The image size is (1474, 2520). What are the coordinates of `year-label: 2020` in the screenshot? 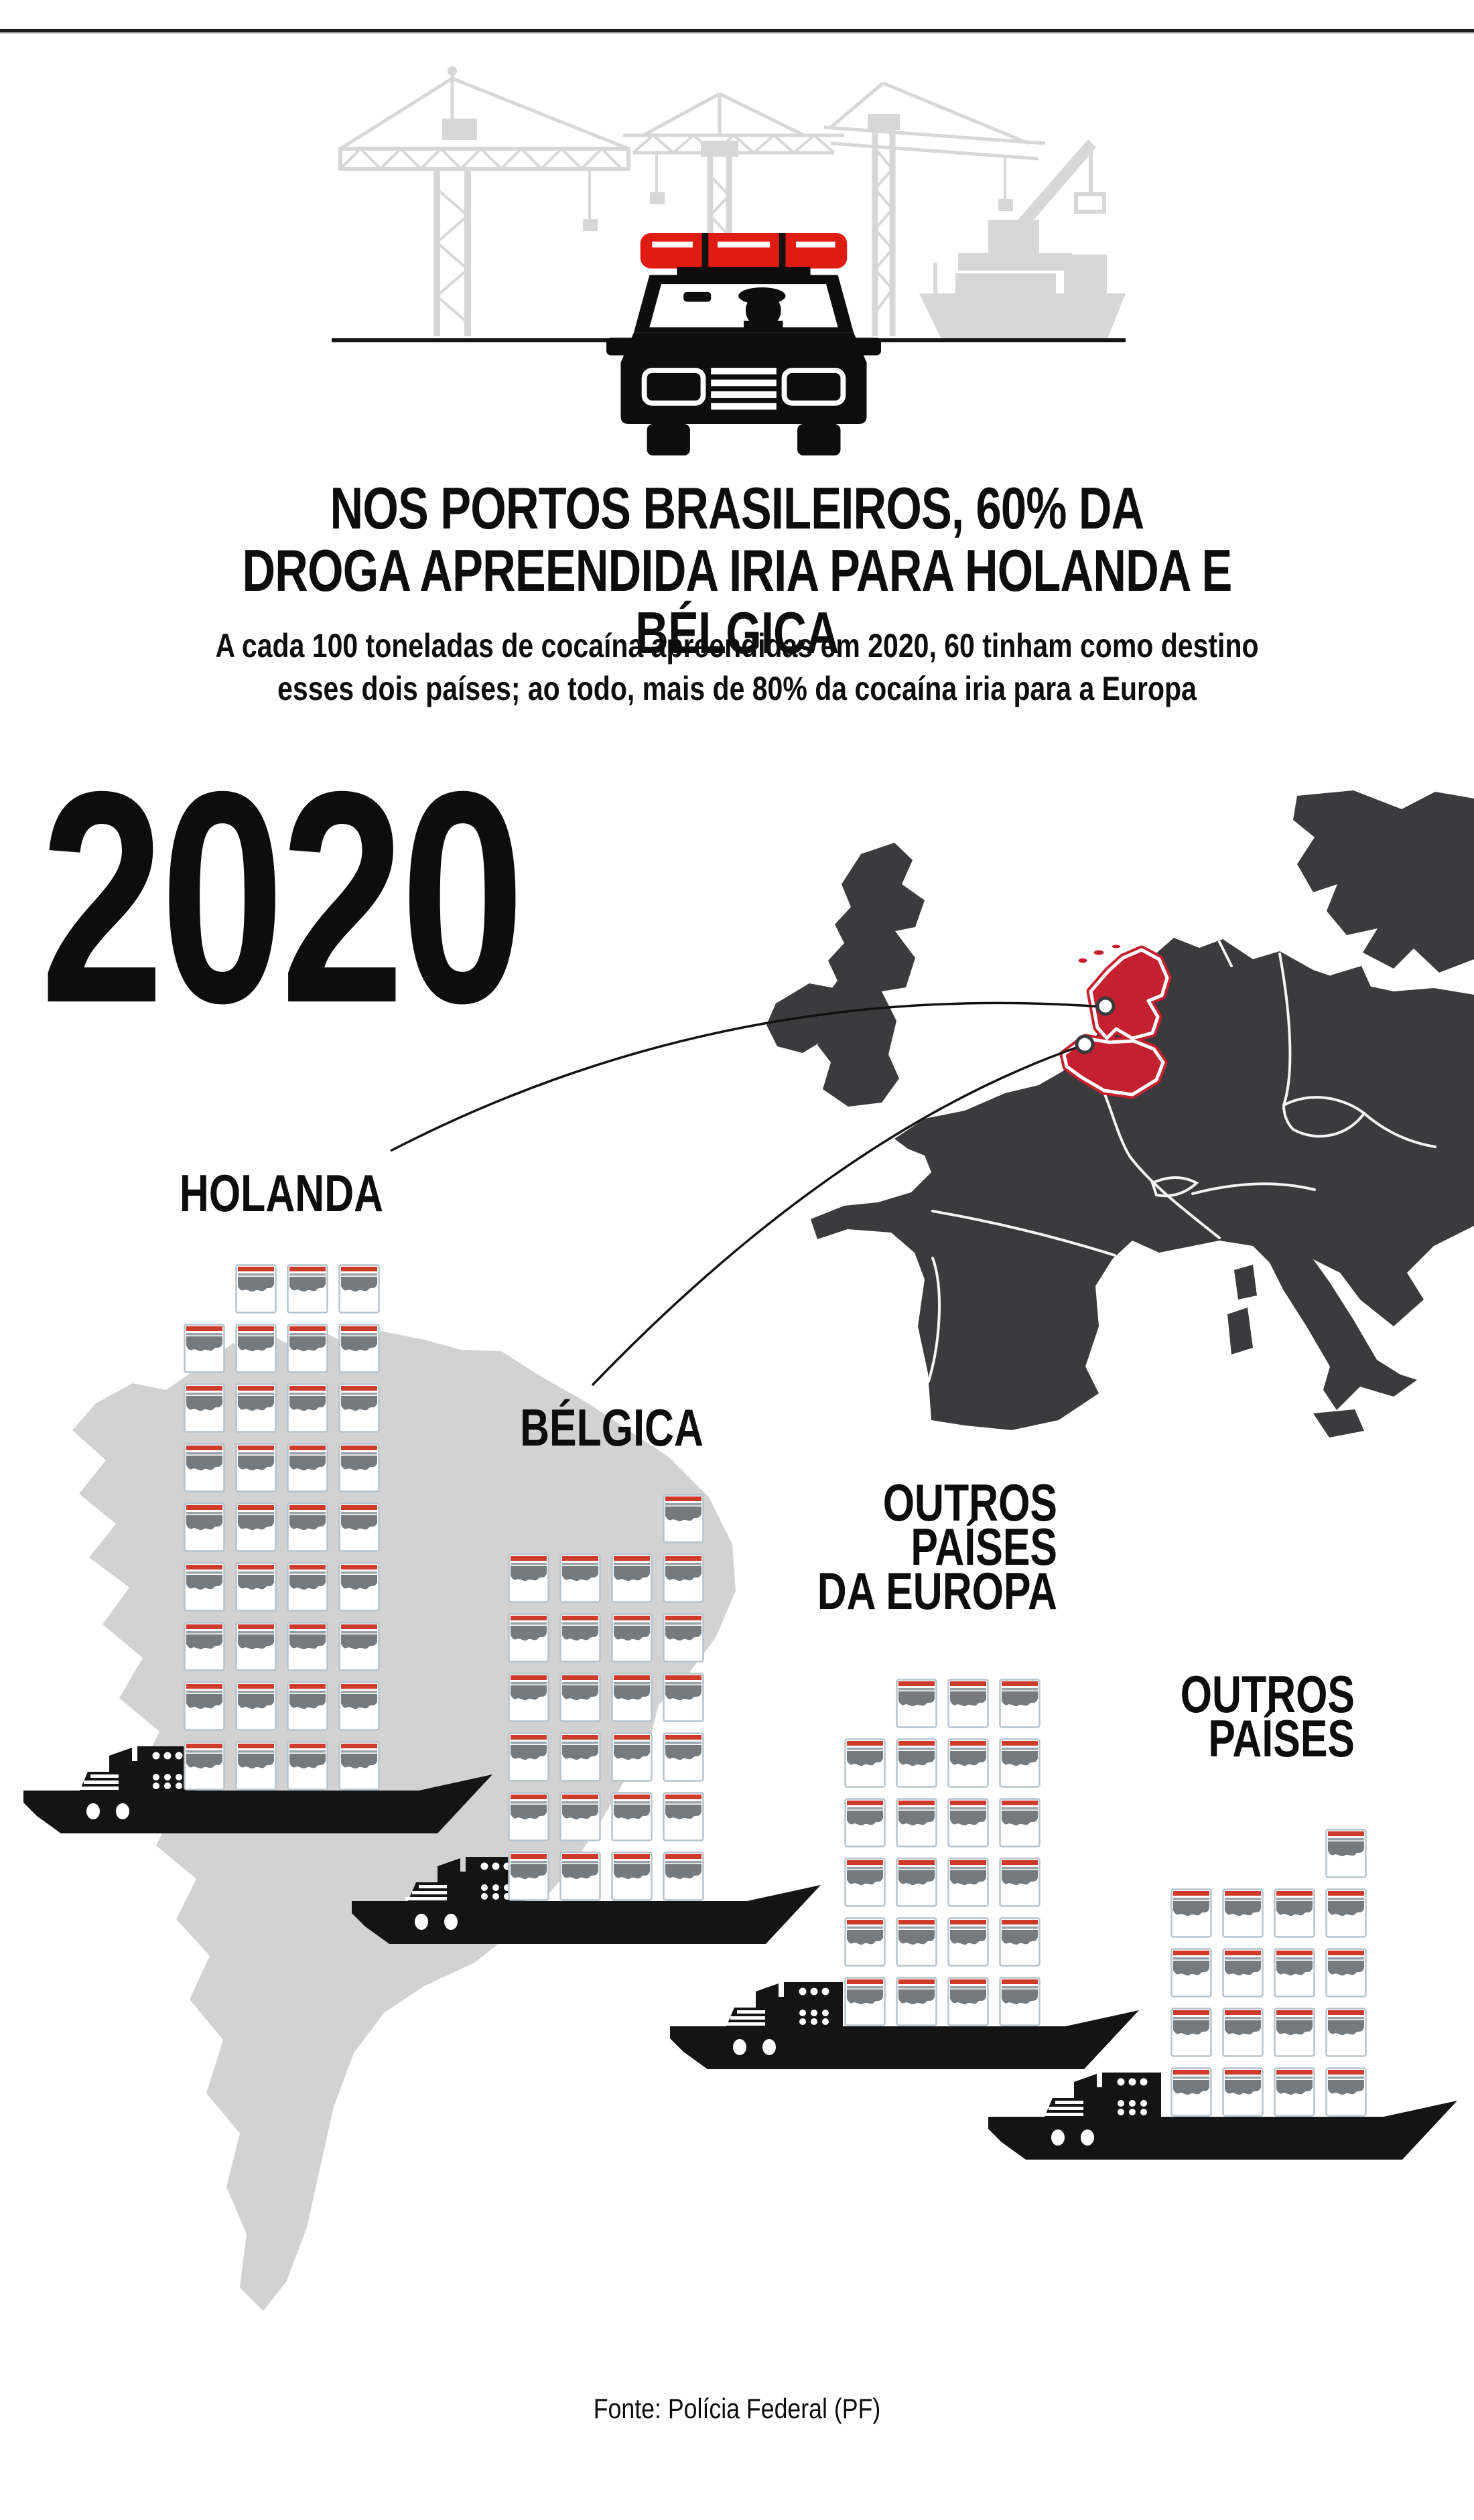 It's located at (283, 898).